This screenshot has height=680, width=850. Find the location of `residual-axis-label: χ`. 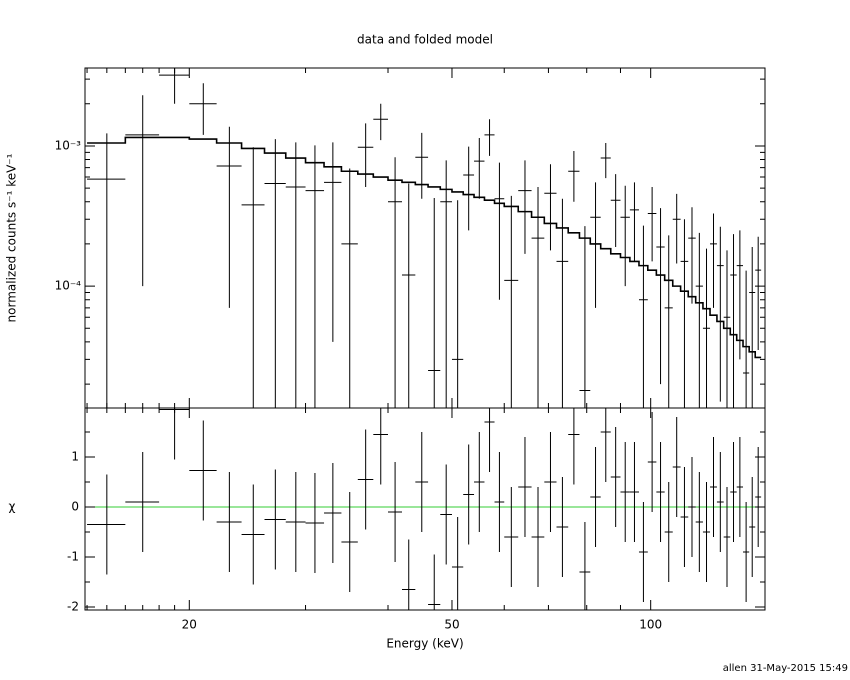

residual-axis-label: χ is located at coordinates (12, 507).